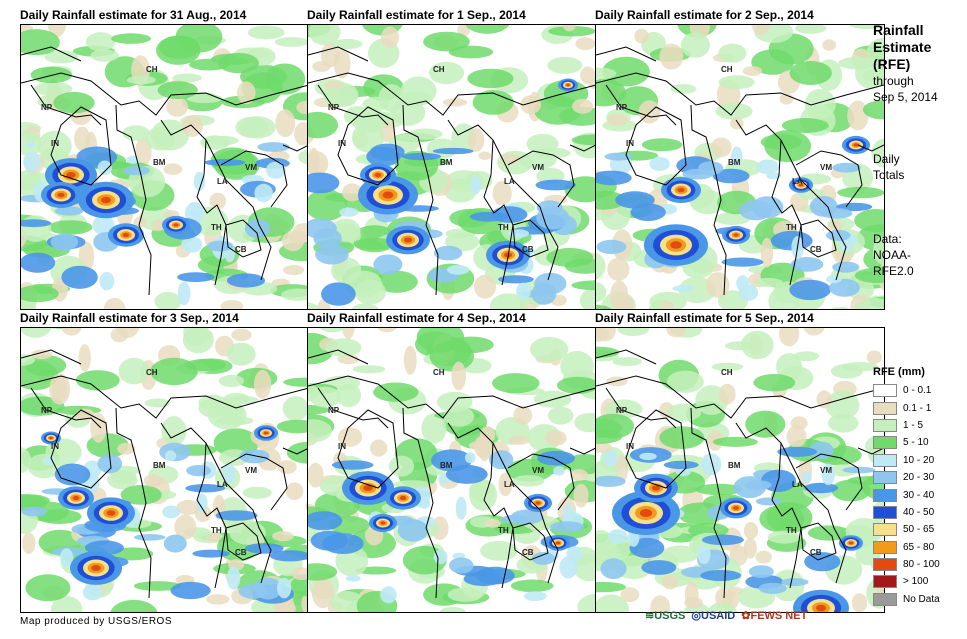 The width and height of the screenshot is (967, 639). I want to click on legend-label: 0 - 0.1, so click(917, 391).